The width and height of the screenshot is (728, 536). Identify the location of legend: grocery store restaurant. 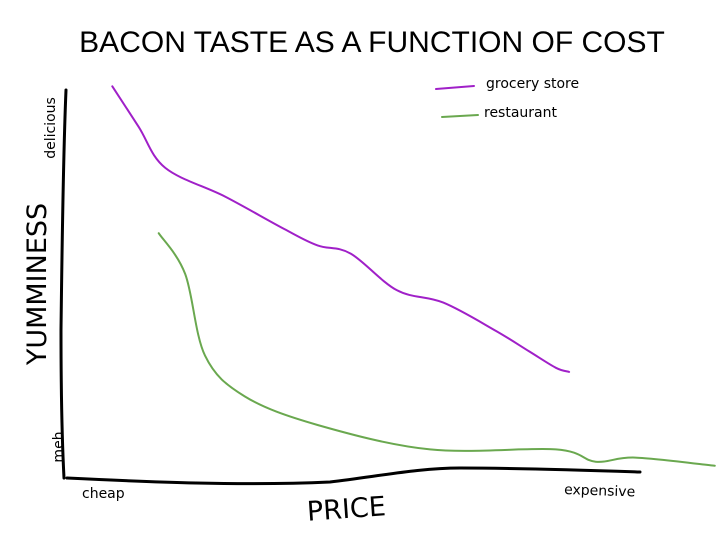
(507, 98).